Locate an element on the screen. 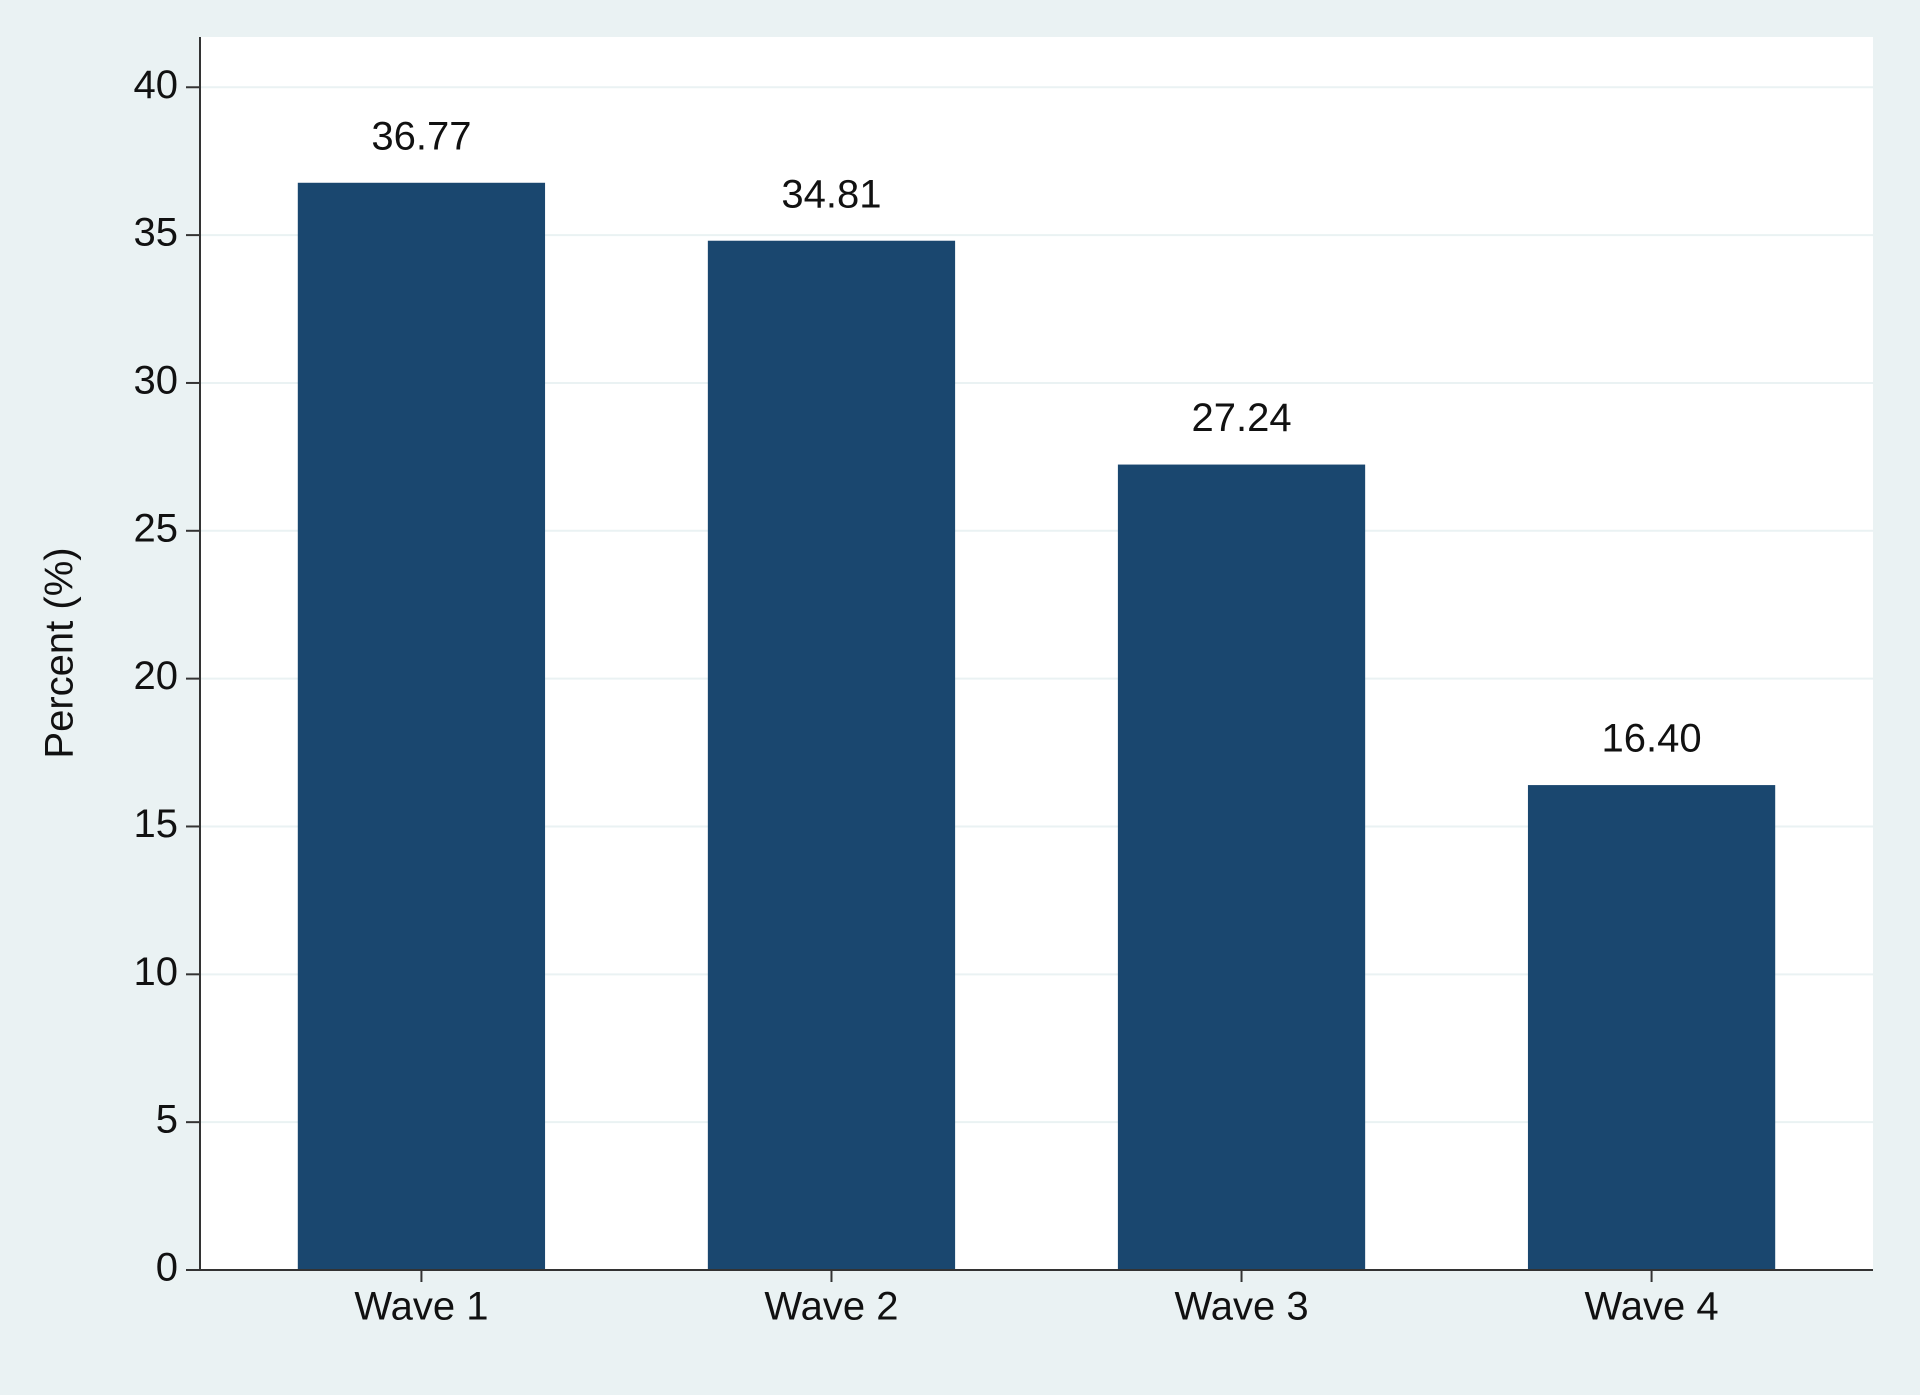 Image resolution: width=1920 pixels, height=1395 pixels. y-tick-label: 30 is located at coordinates (156, 381).